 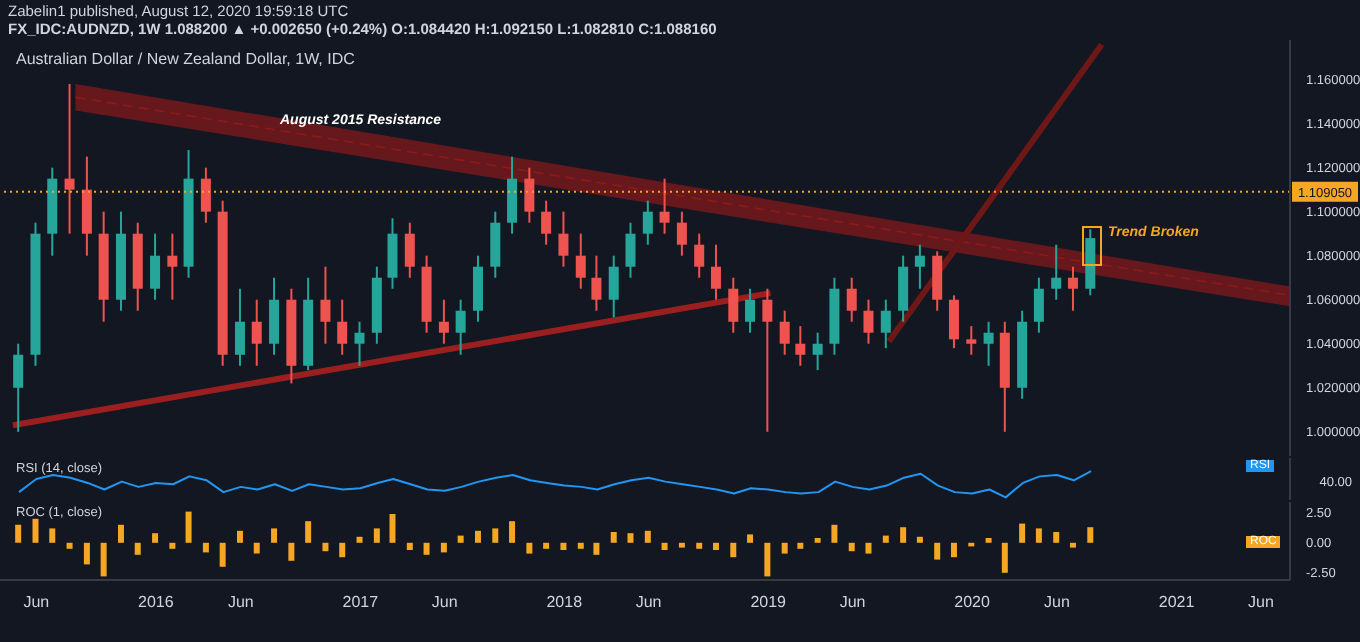 What do you see at coordinates (565, 602) in the screenshot?
I see `x-tick-label: 2018` at bounding box center [565, 602].